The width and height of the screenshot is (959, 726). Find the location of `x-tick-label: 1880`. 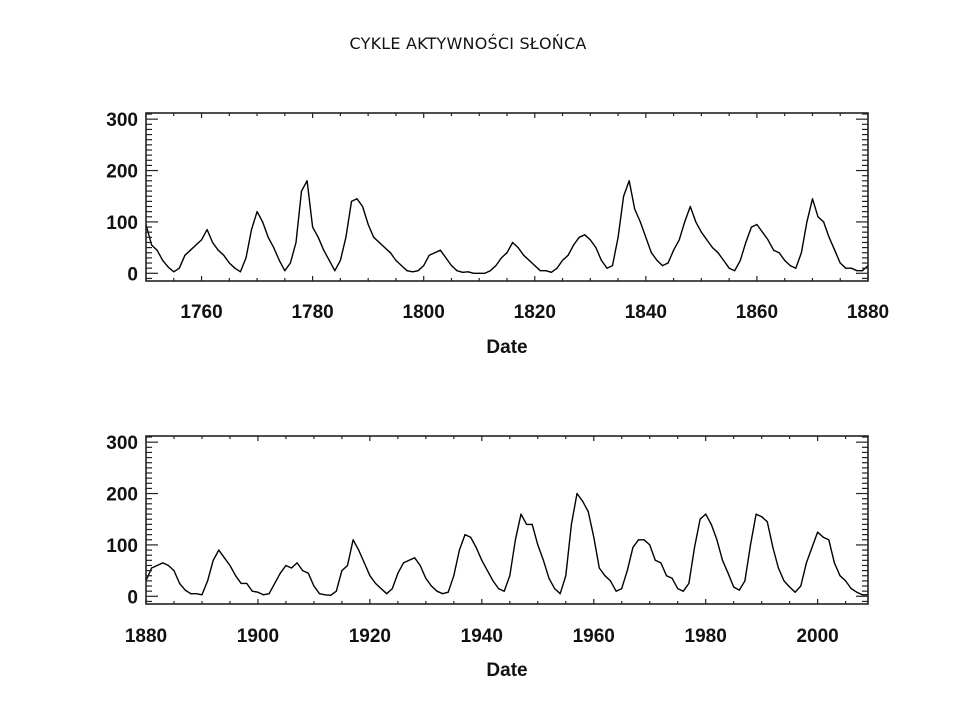

x-tick-label: 1880 is located at coordinates (868, 312).